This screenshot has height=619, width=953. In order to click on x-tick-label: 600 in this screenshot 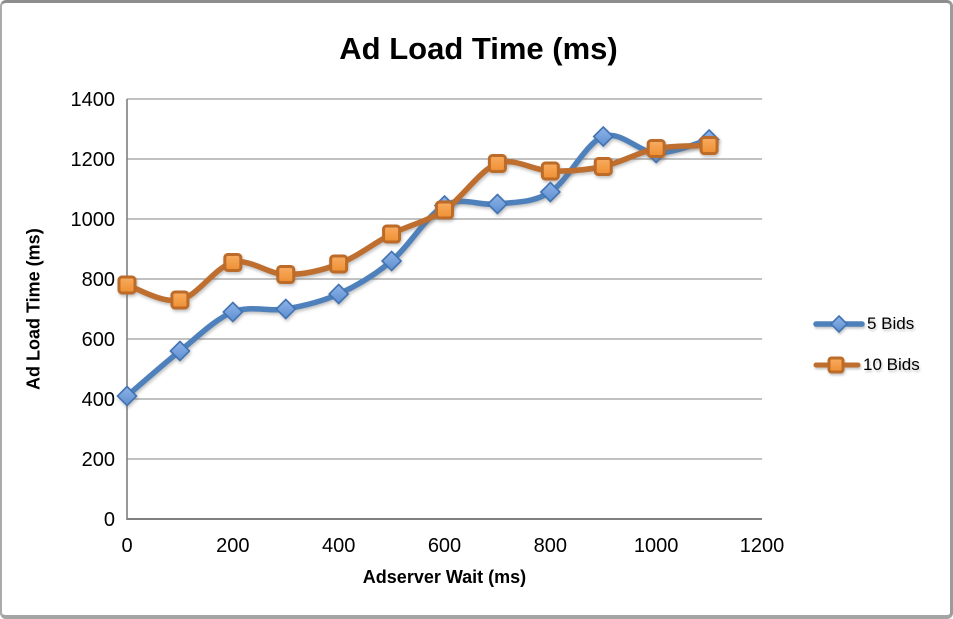, I will do `click(444, 546)`.